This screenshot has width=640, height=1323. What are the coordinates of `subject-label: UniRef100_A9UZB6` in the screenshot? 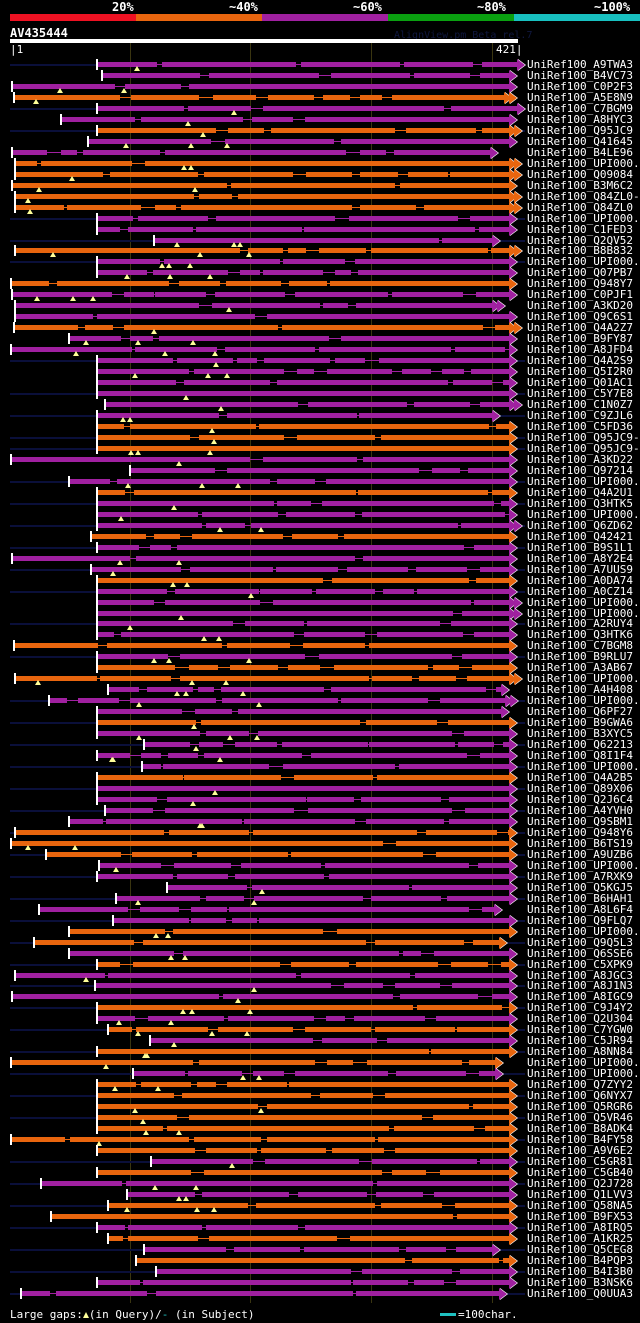 It's located at (580, 854).